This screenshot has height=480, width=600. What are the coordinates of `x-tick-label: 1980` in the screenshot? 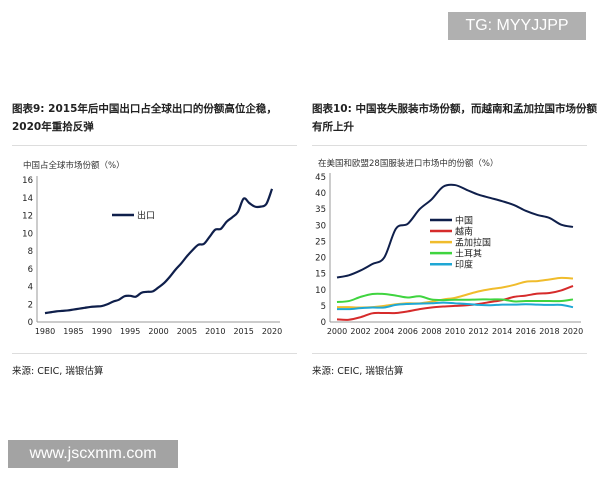 It's located at (45, 331).